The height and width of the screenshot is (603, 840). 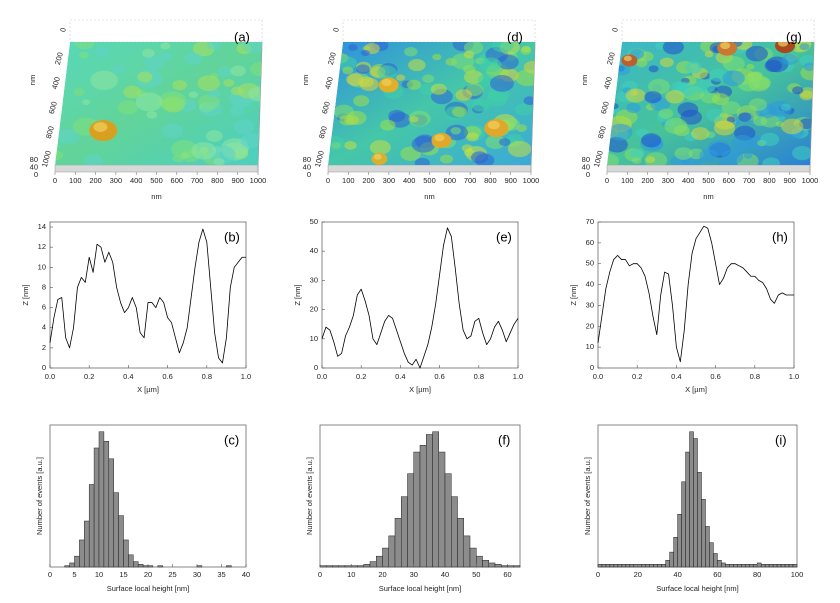 I want to click on panel-label: (d), so click(x=515, y=36).